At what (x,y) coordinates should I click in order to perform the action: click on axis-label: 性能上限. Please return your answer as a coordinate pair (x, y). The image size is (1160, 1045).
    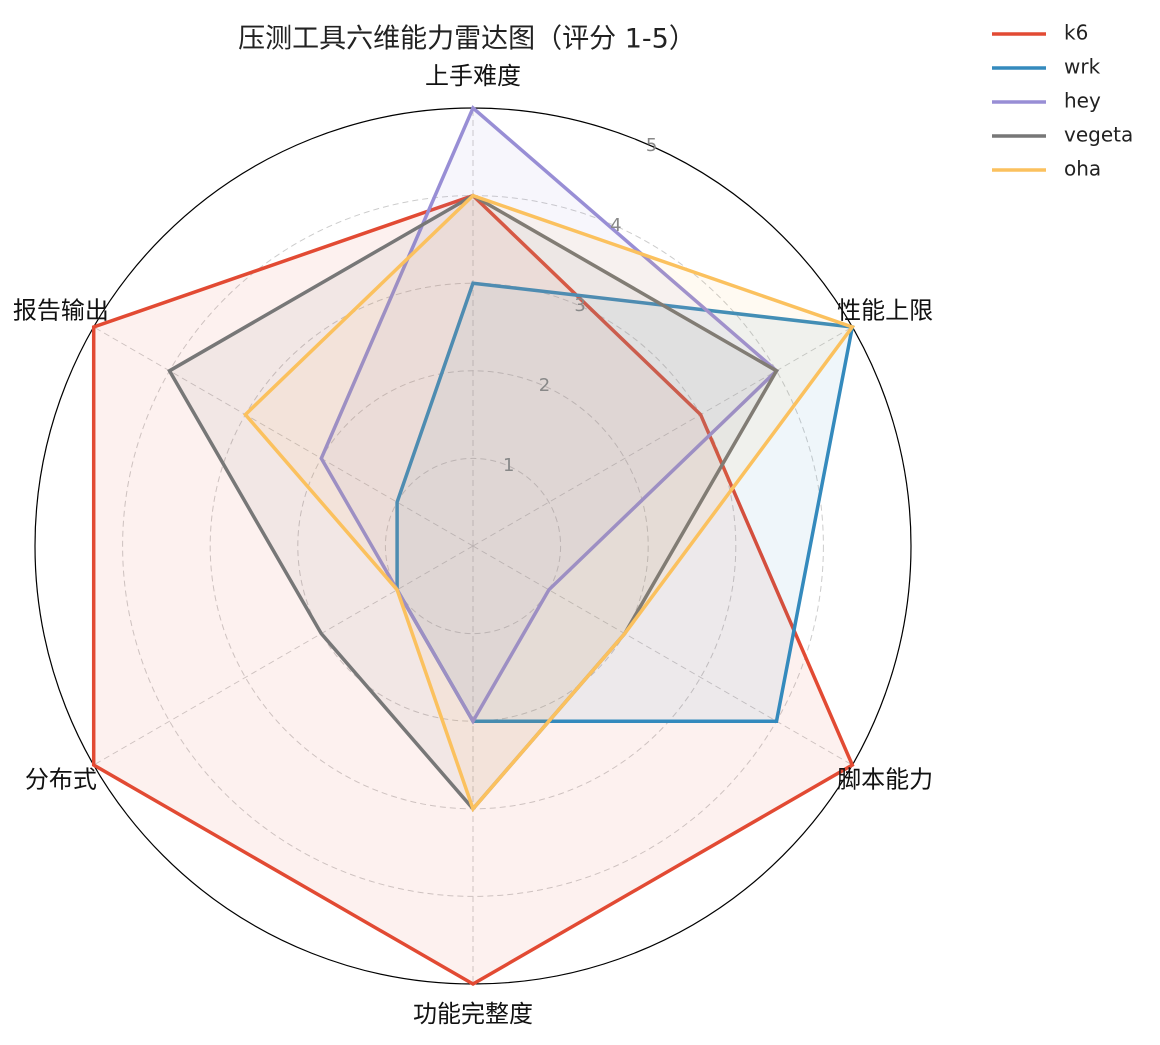
    Looking at the image, I should click on (885, 311).